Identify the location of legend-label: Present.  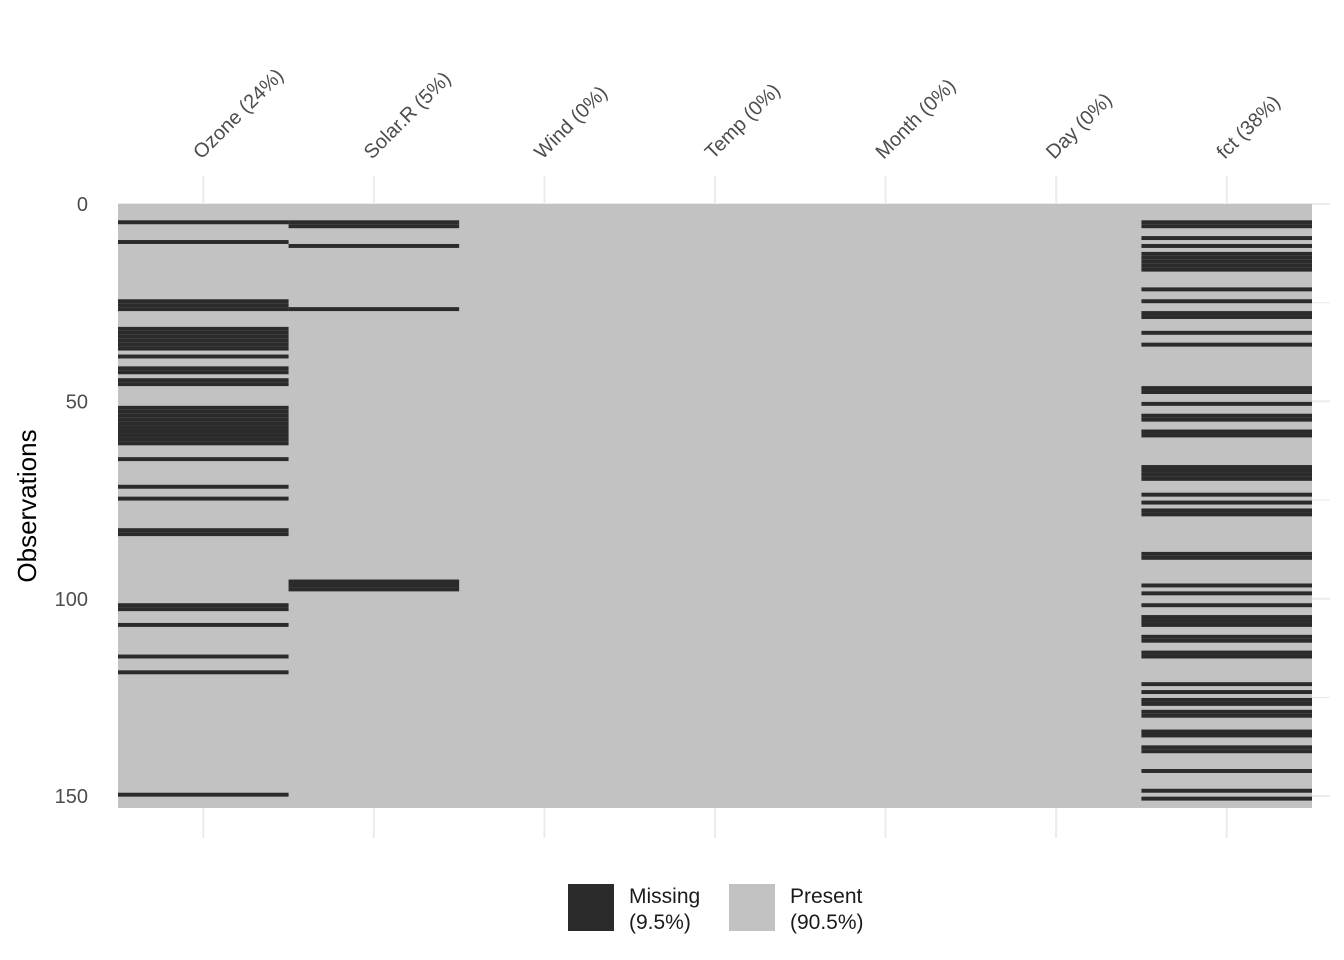
(826, 896).